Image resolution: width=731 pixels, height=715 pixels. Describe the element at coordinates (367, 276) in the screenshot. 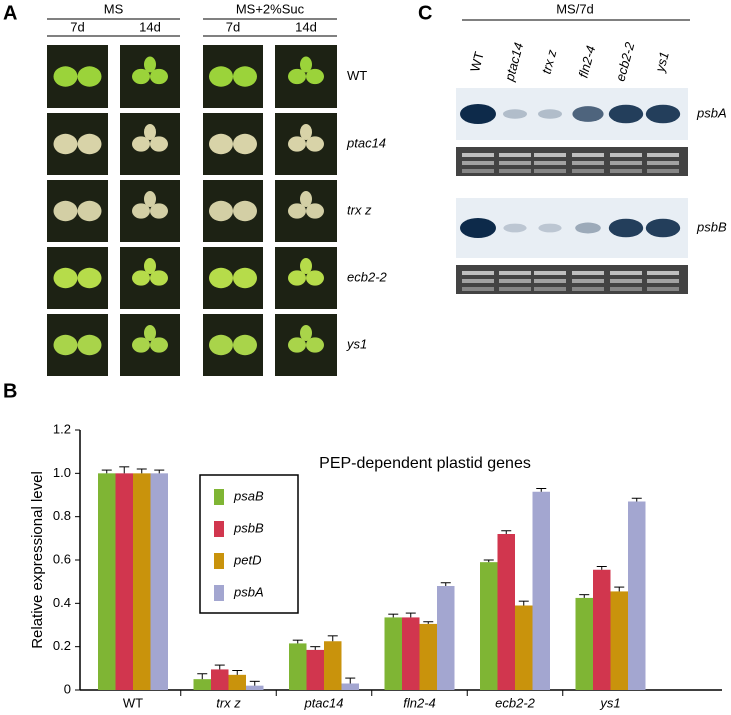

I see `row-label: ecb2-2` at that location.